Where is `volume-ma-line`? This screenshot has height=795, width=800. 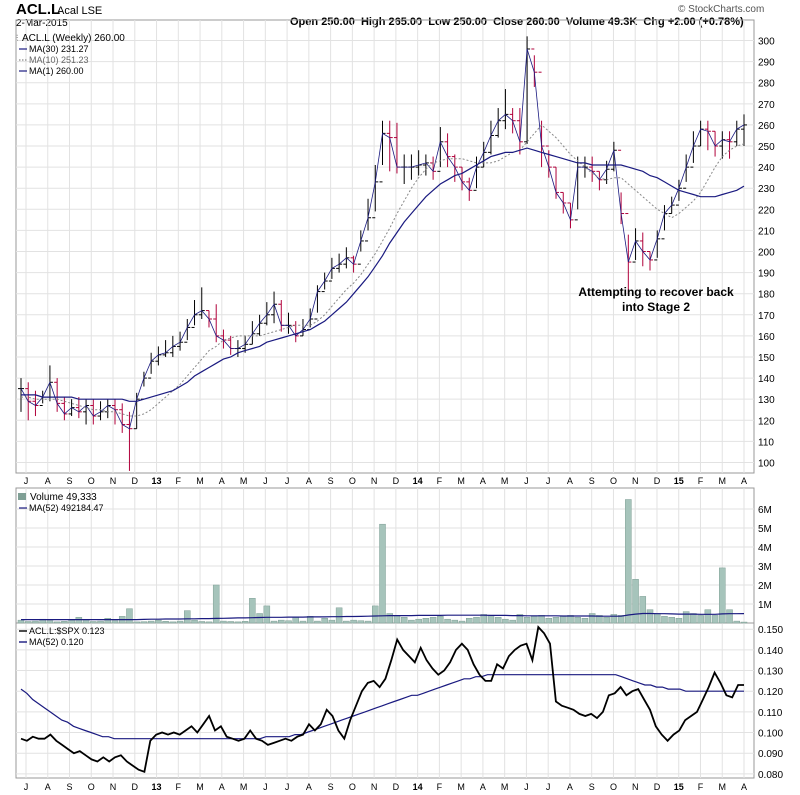
volume-ma-line is located at coordinates (383, 616).